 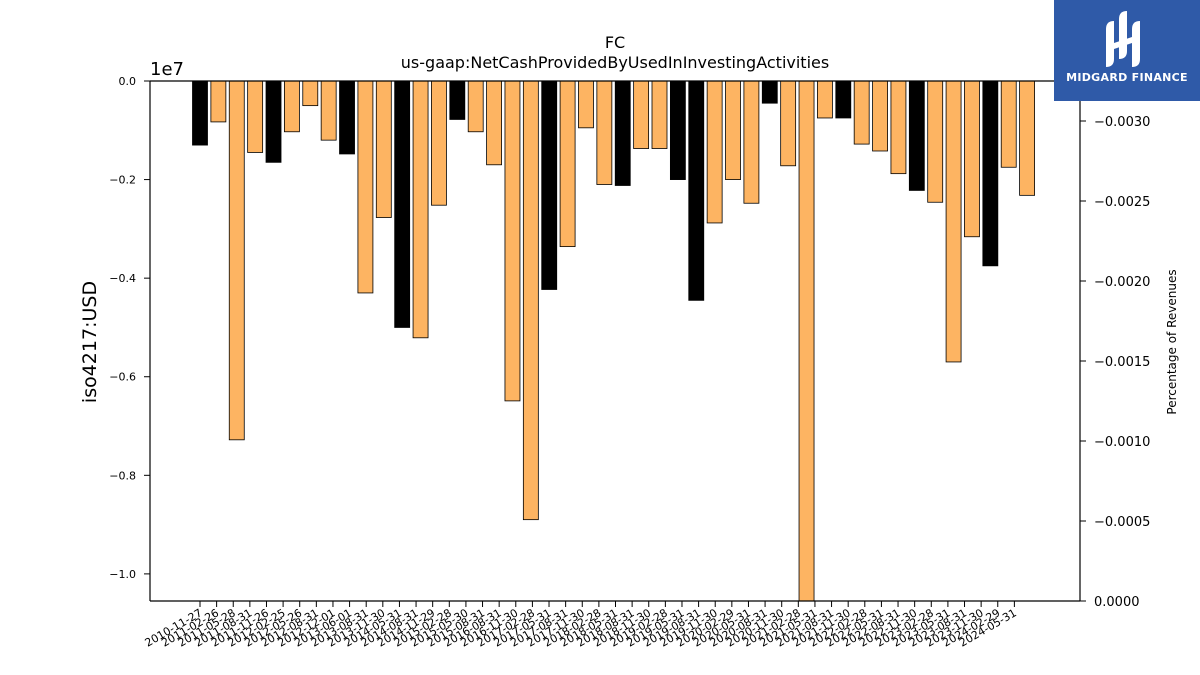 What do you see at coordinates (129, 328) in the screenshot?
I see `y-ticks-group: 0.0 −0.2 −0.4 −0.6 −0.8 −1.0` at bounding box center [129, 328].